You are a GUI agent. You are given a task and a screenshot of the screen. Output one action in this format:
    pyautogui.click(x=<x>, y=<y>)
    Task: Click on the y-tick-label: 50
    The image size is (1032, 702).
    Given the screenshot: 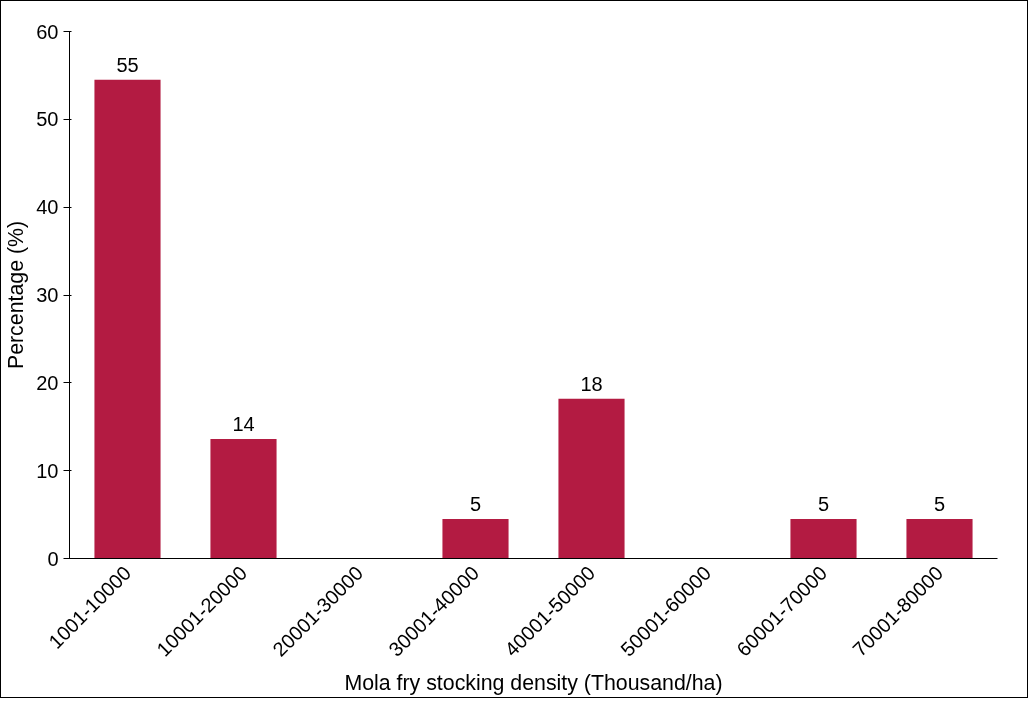 What is the action you would take?
    pyautogui.click(x=47, y=119)
    